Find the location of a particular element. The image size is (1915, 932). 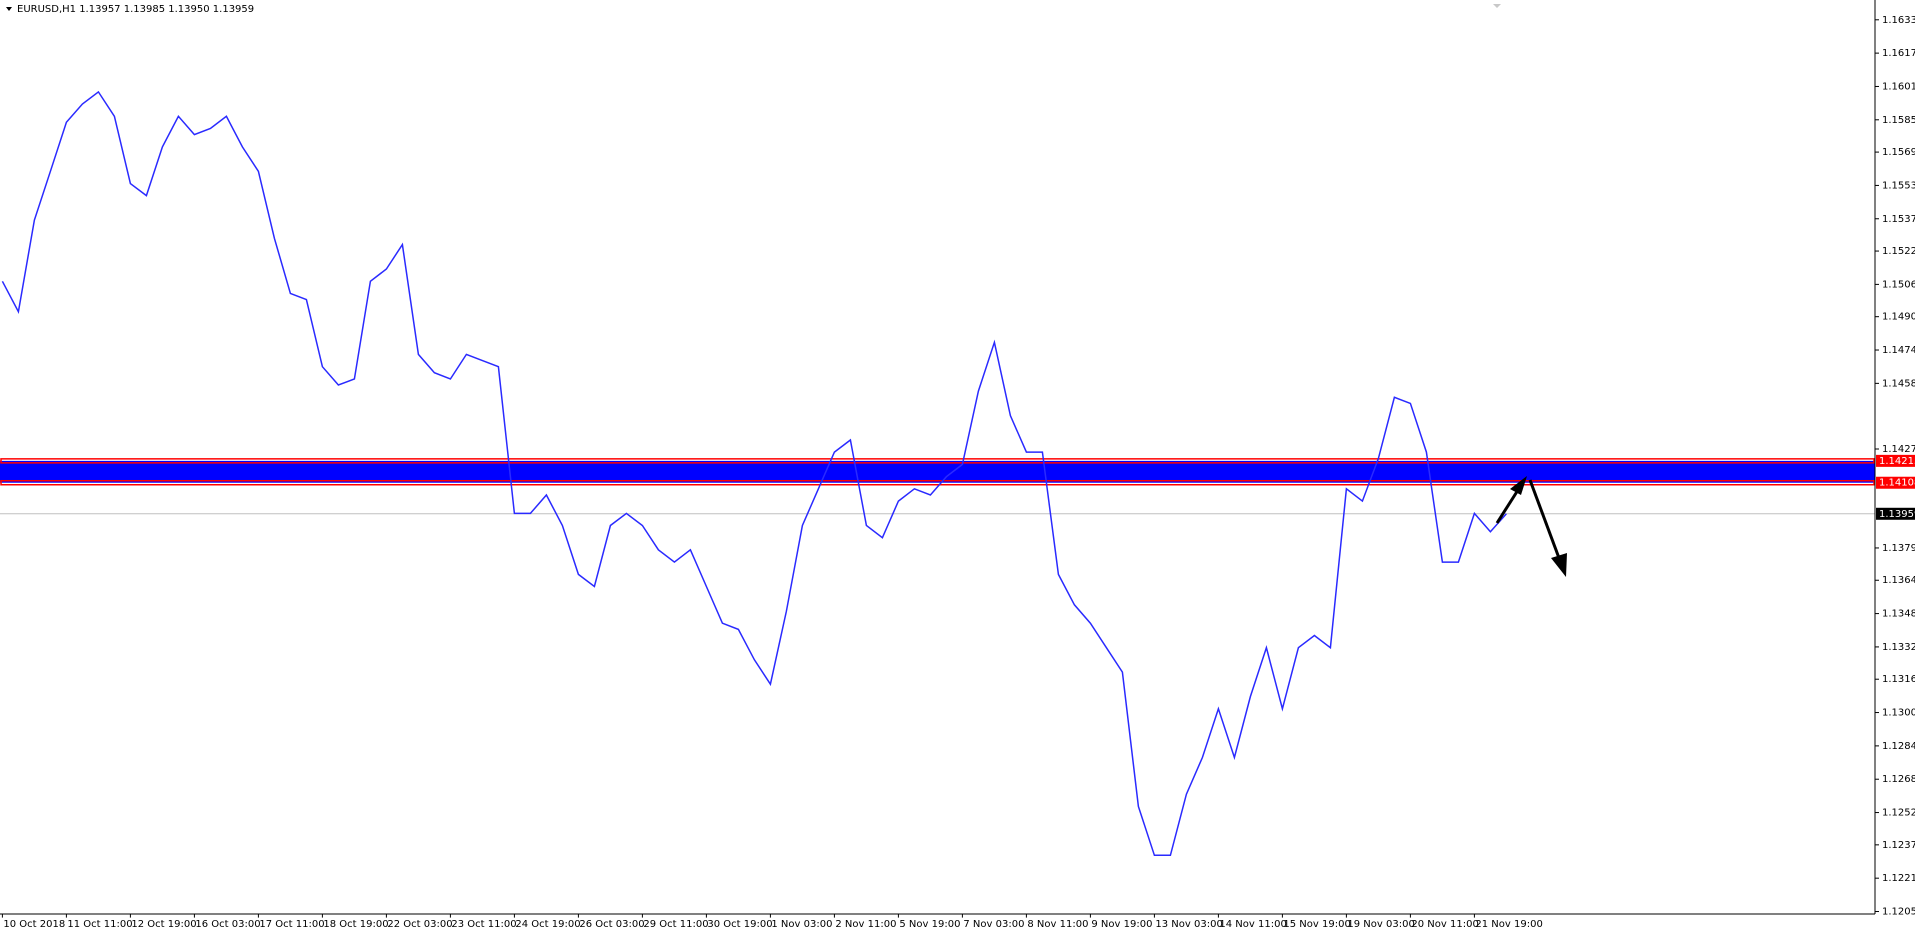

forecast-arrows is located at coordinates (1531, 526).